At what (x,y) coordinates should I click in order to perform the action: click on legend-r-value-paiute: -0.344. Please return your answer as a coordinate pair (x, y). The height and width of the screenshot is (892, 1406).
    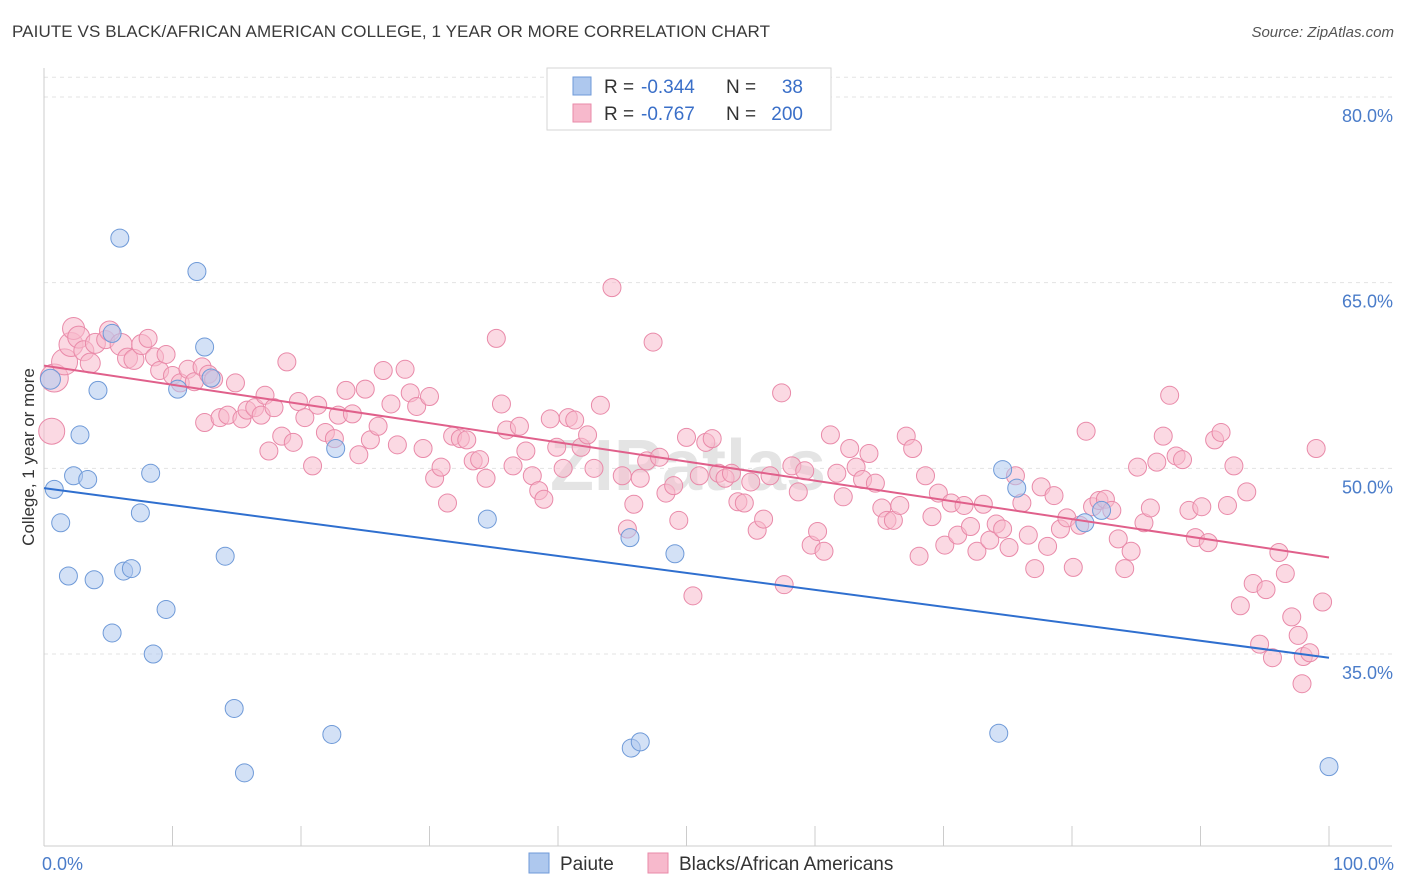
    Looking at the image, I should click on (668, 87).